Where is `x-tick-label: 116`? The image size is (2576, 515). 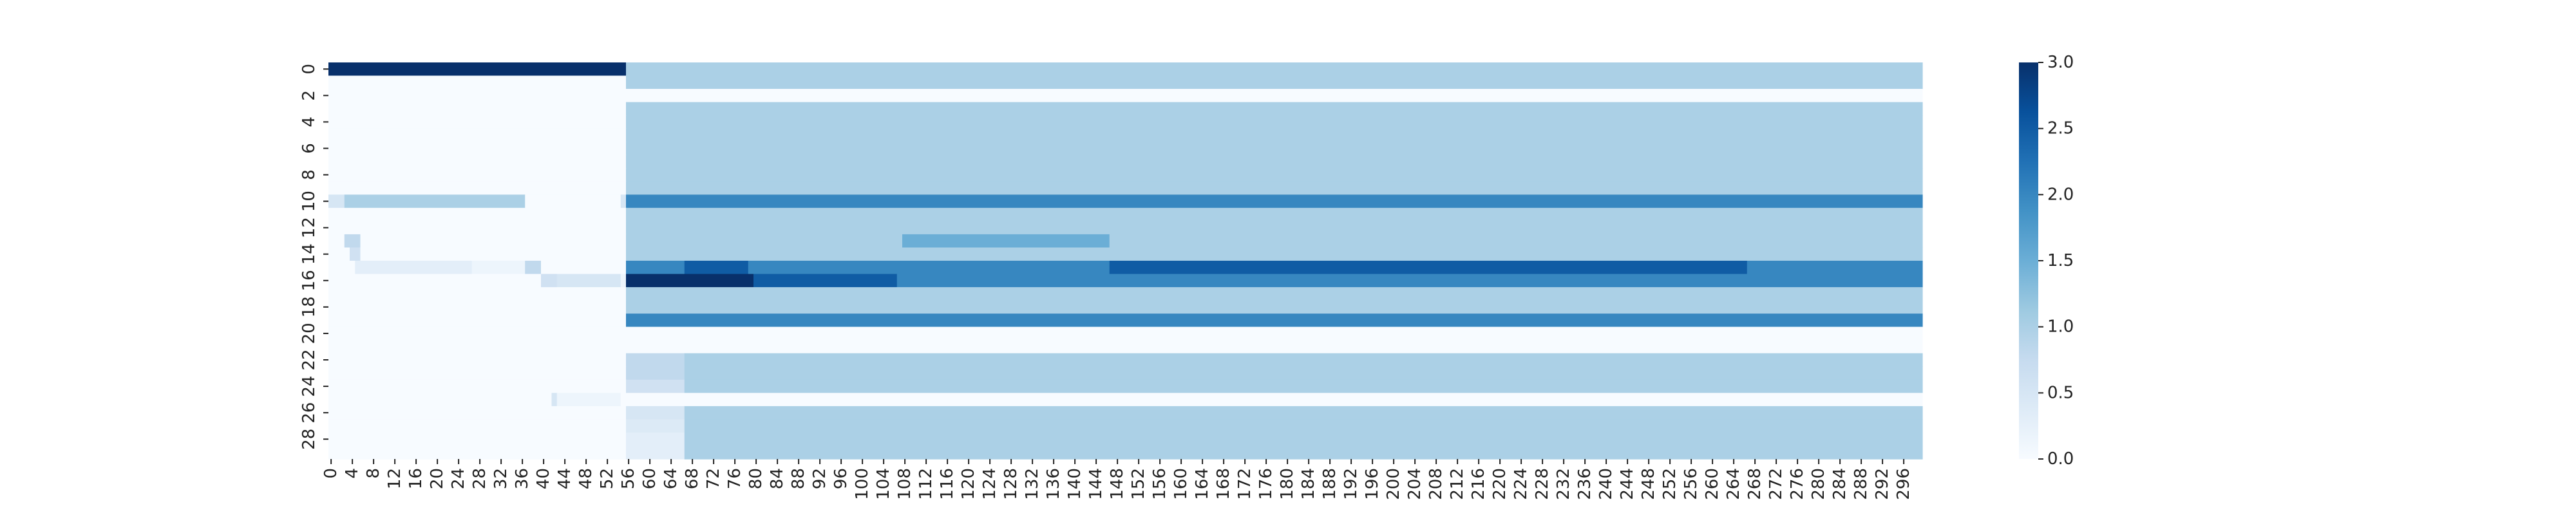 x-tick-label: 116 is located at coordinates (947, 484).